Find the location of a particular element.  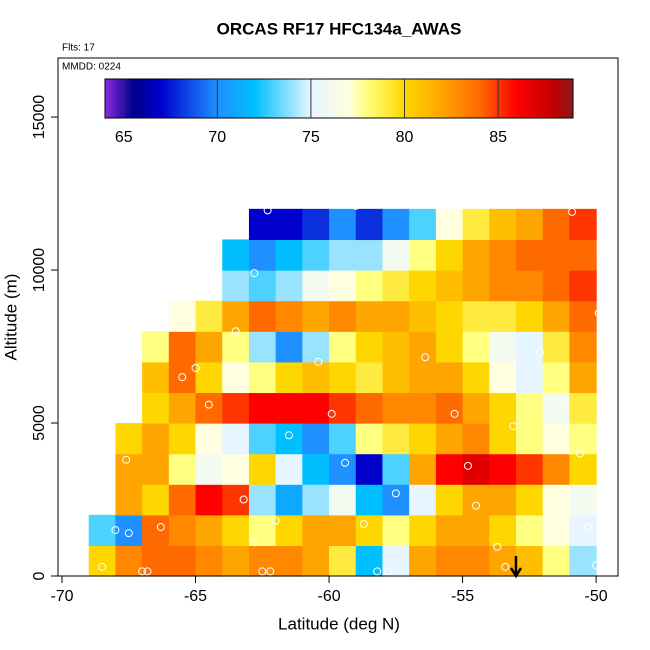

x-tick-label: -50 is located at coordinates (596, 596).